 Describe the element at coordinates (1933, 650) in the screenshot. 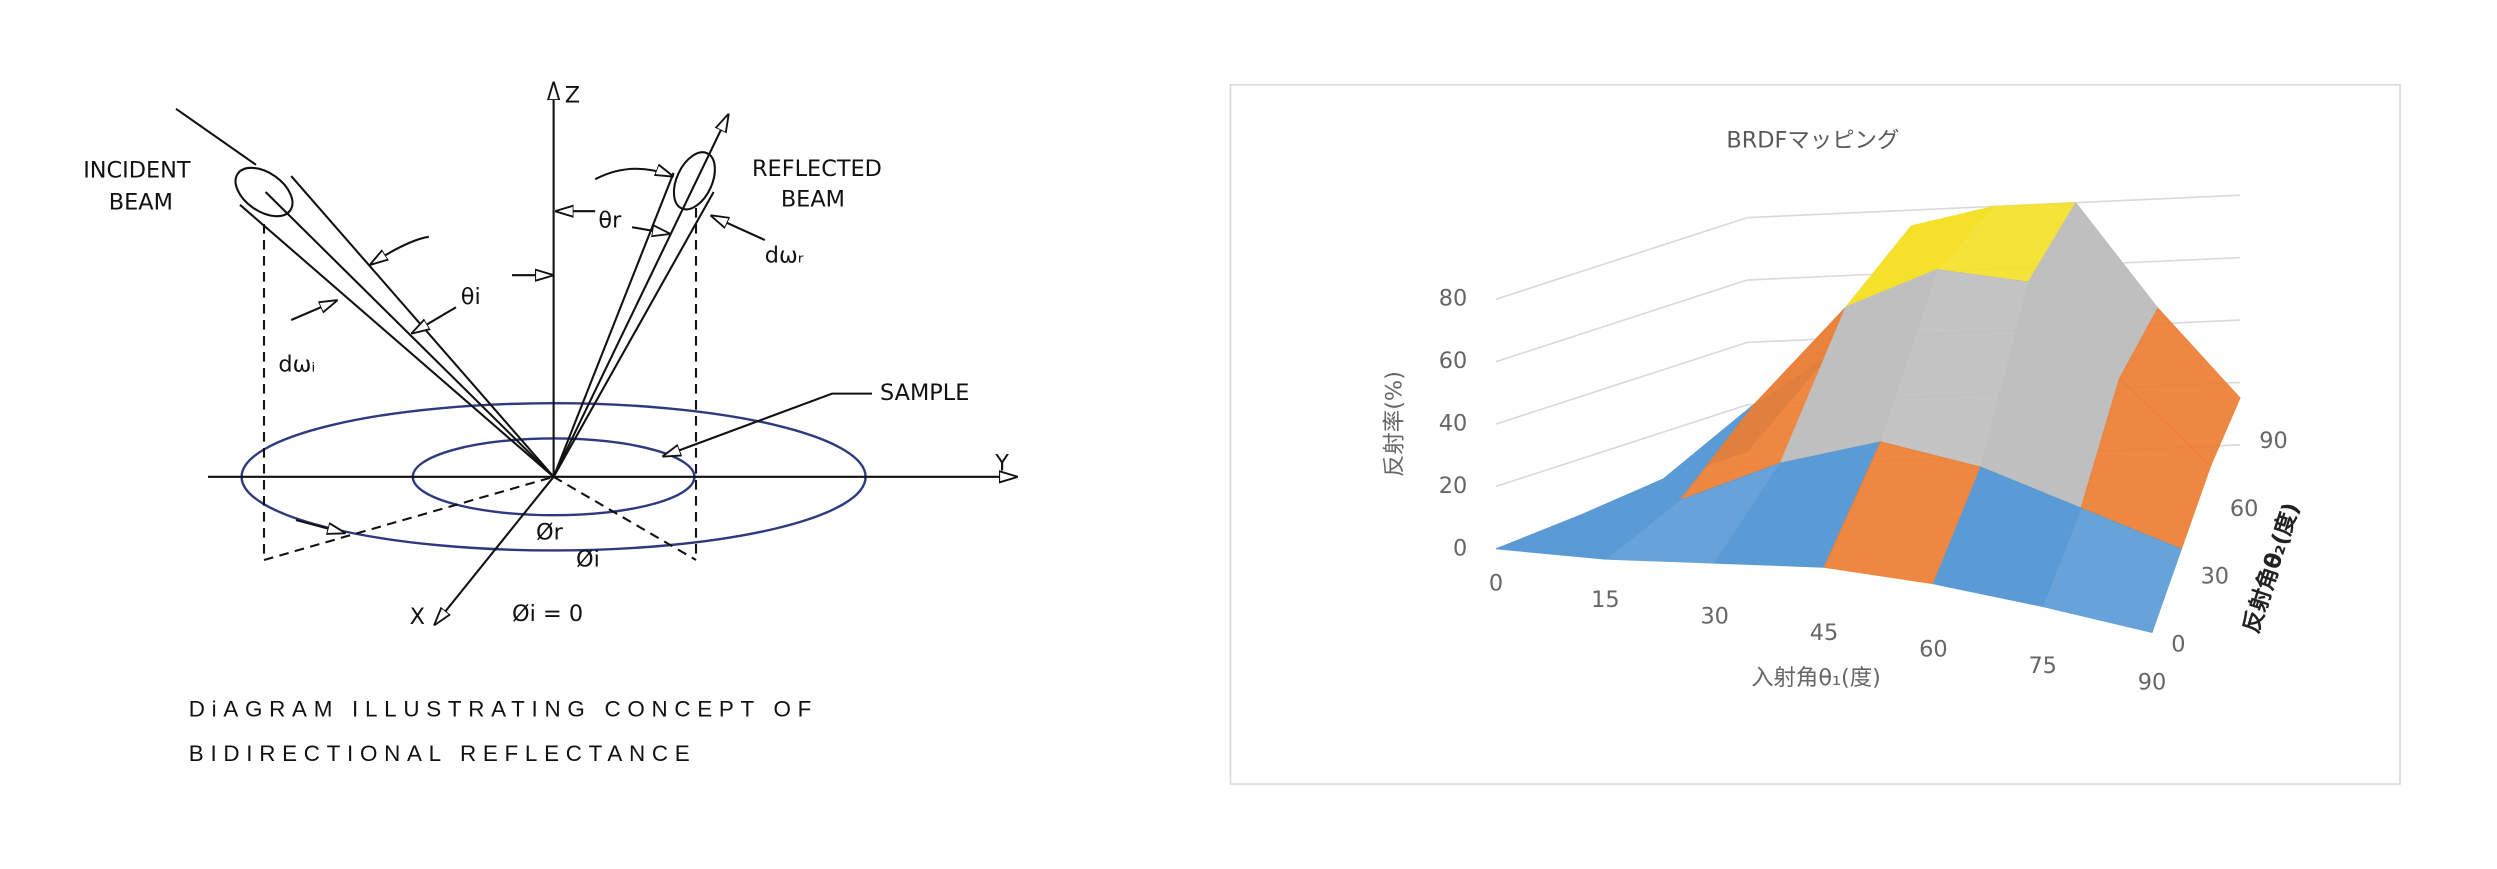

I see `x-tick-label: 60` at that location.